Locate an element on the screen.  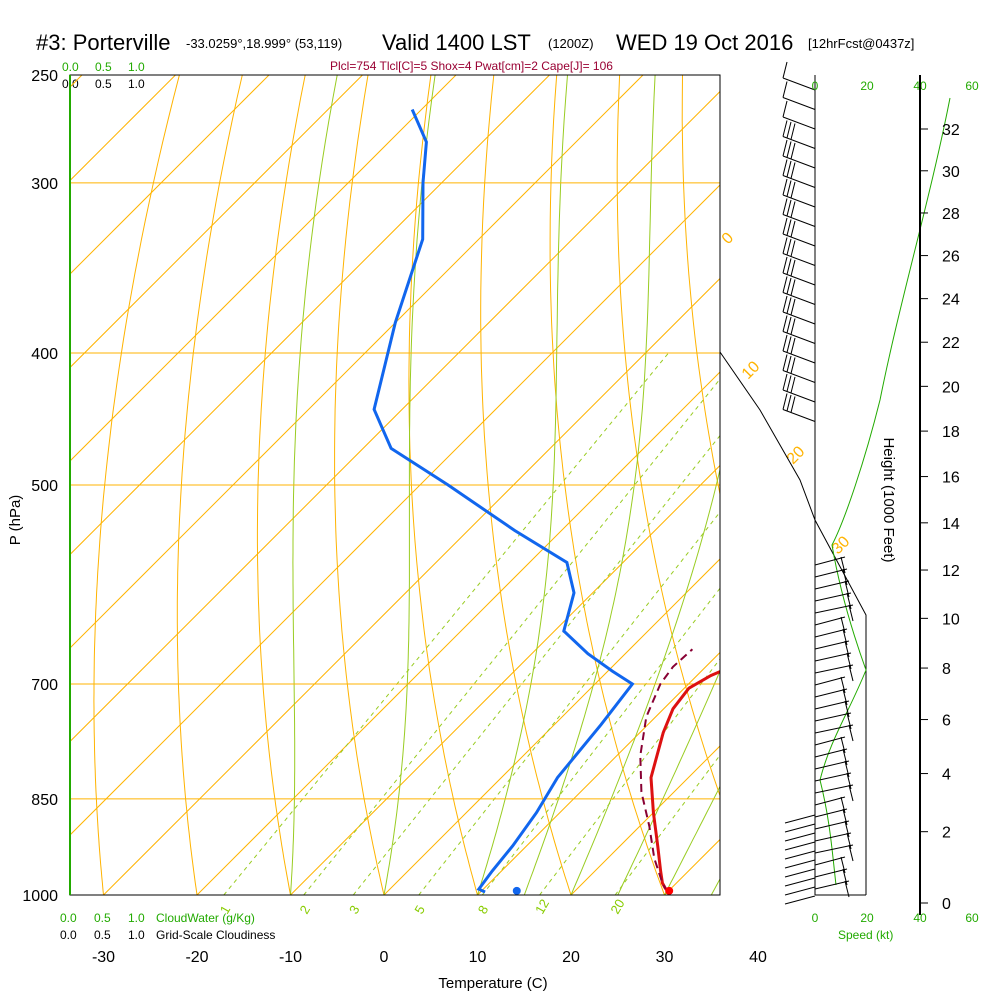
speed-ticks-bottom: 0 20 40 60 is located at coordinates (895, 918).